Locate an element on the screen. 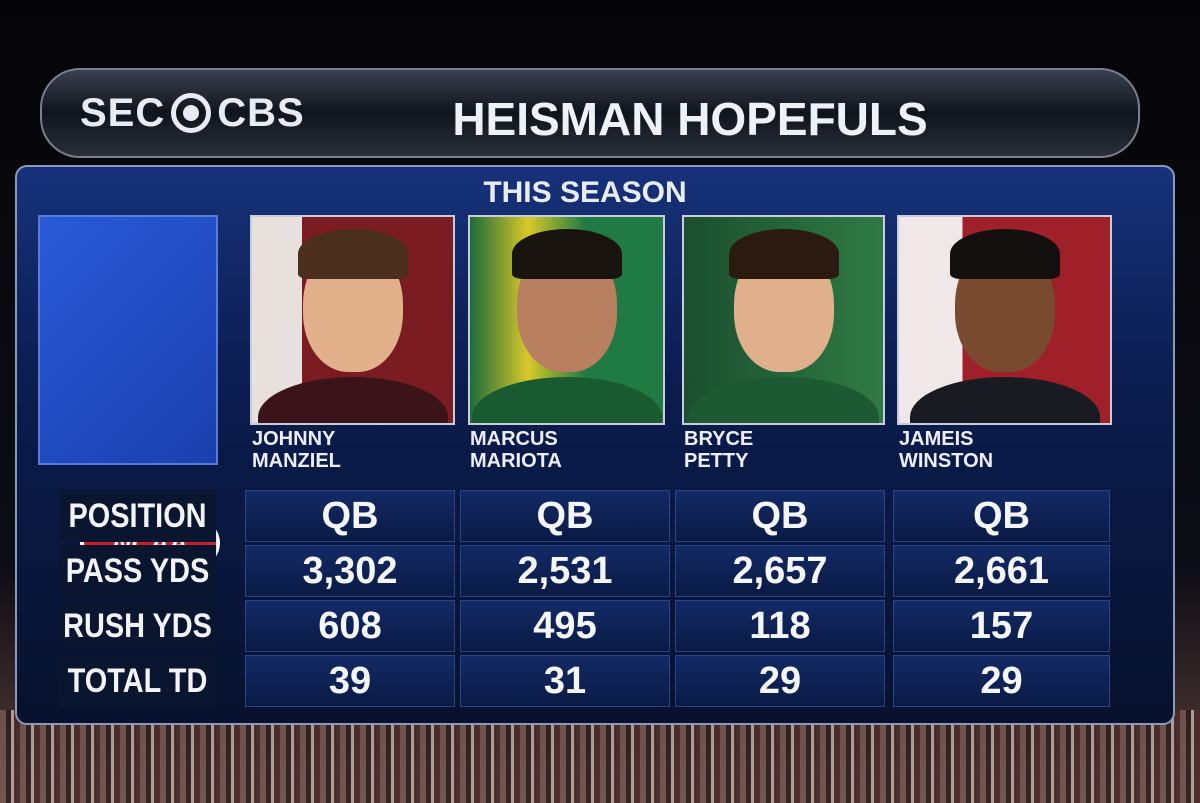  ncaa-panel: NCAA is located at coordinates (129, 399).